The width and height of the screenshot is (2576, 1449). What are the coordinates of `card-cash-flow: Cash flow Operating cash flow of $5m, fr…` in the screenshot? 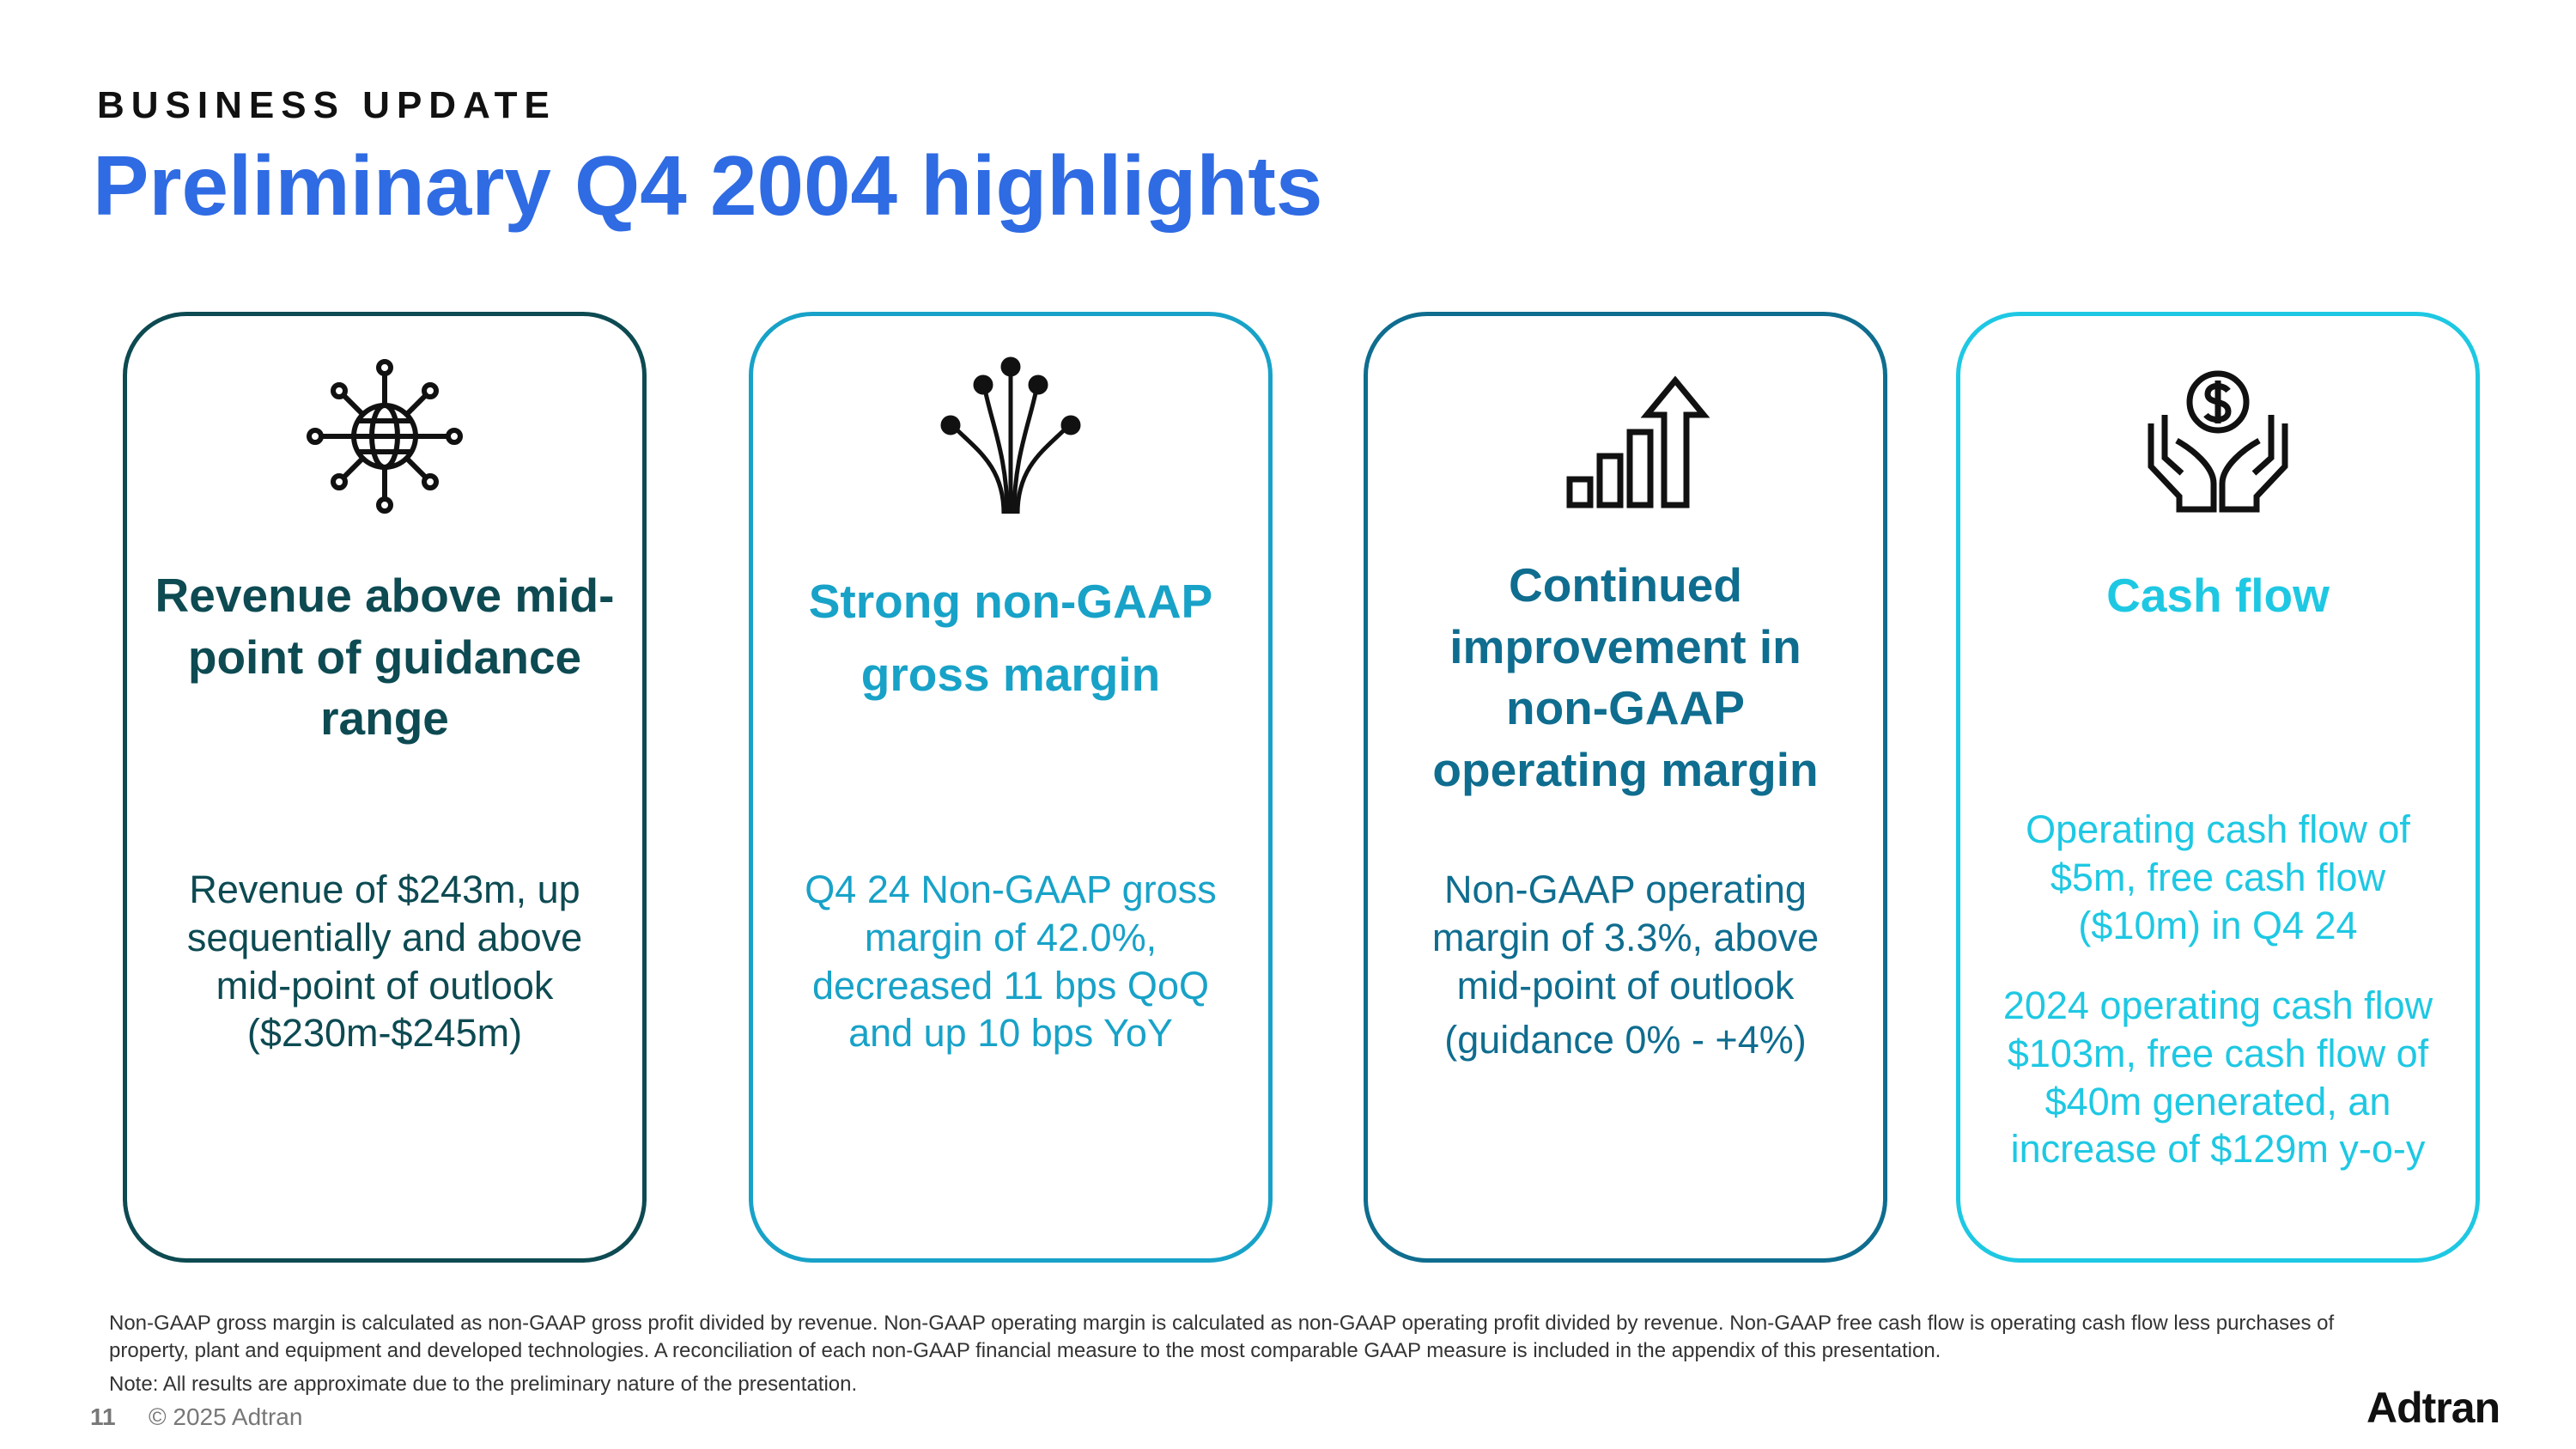 It's located at (2218, 787).